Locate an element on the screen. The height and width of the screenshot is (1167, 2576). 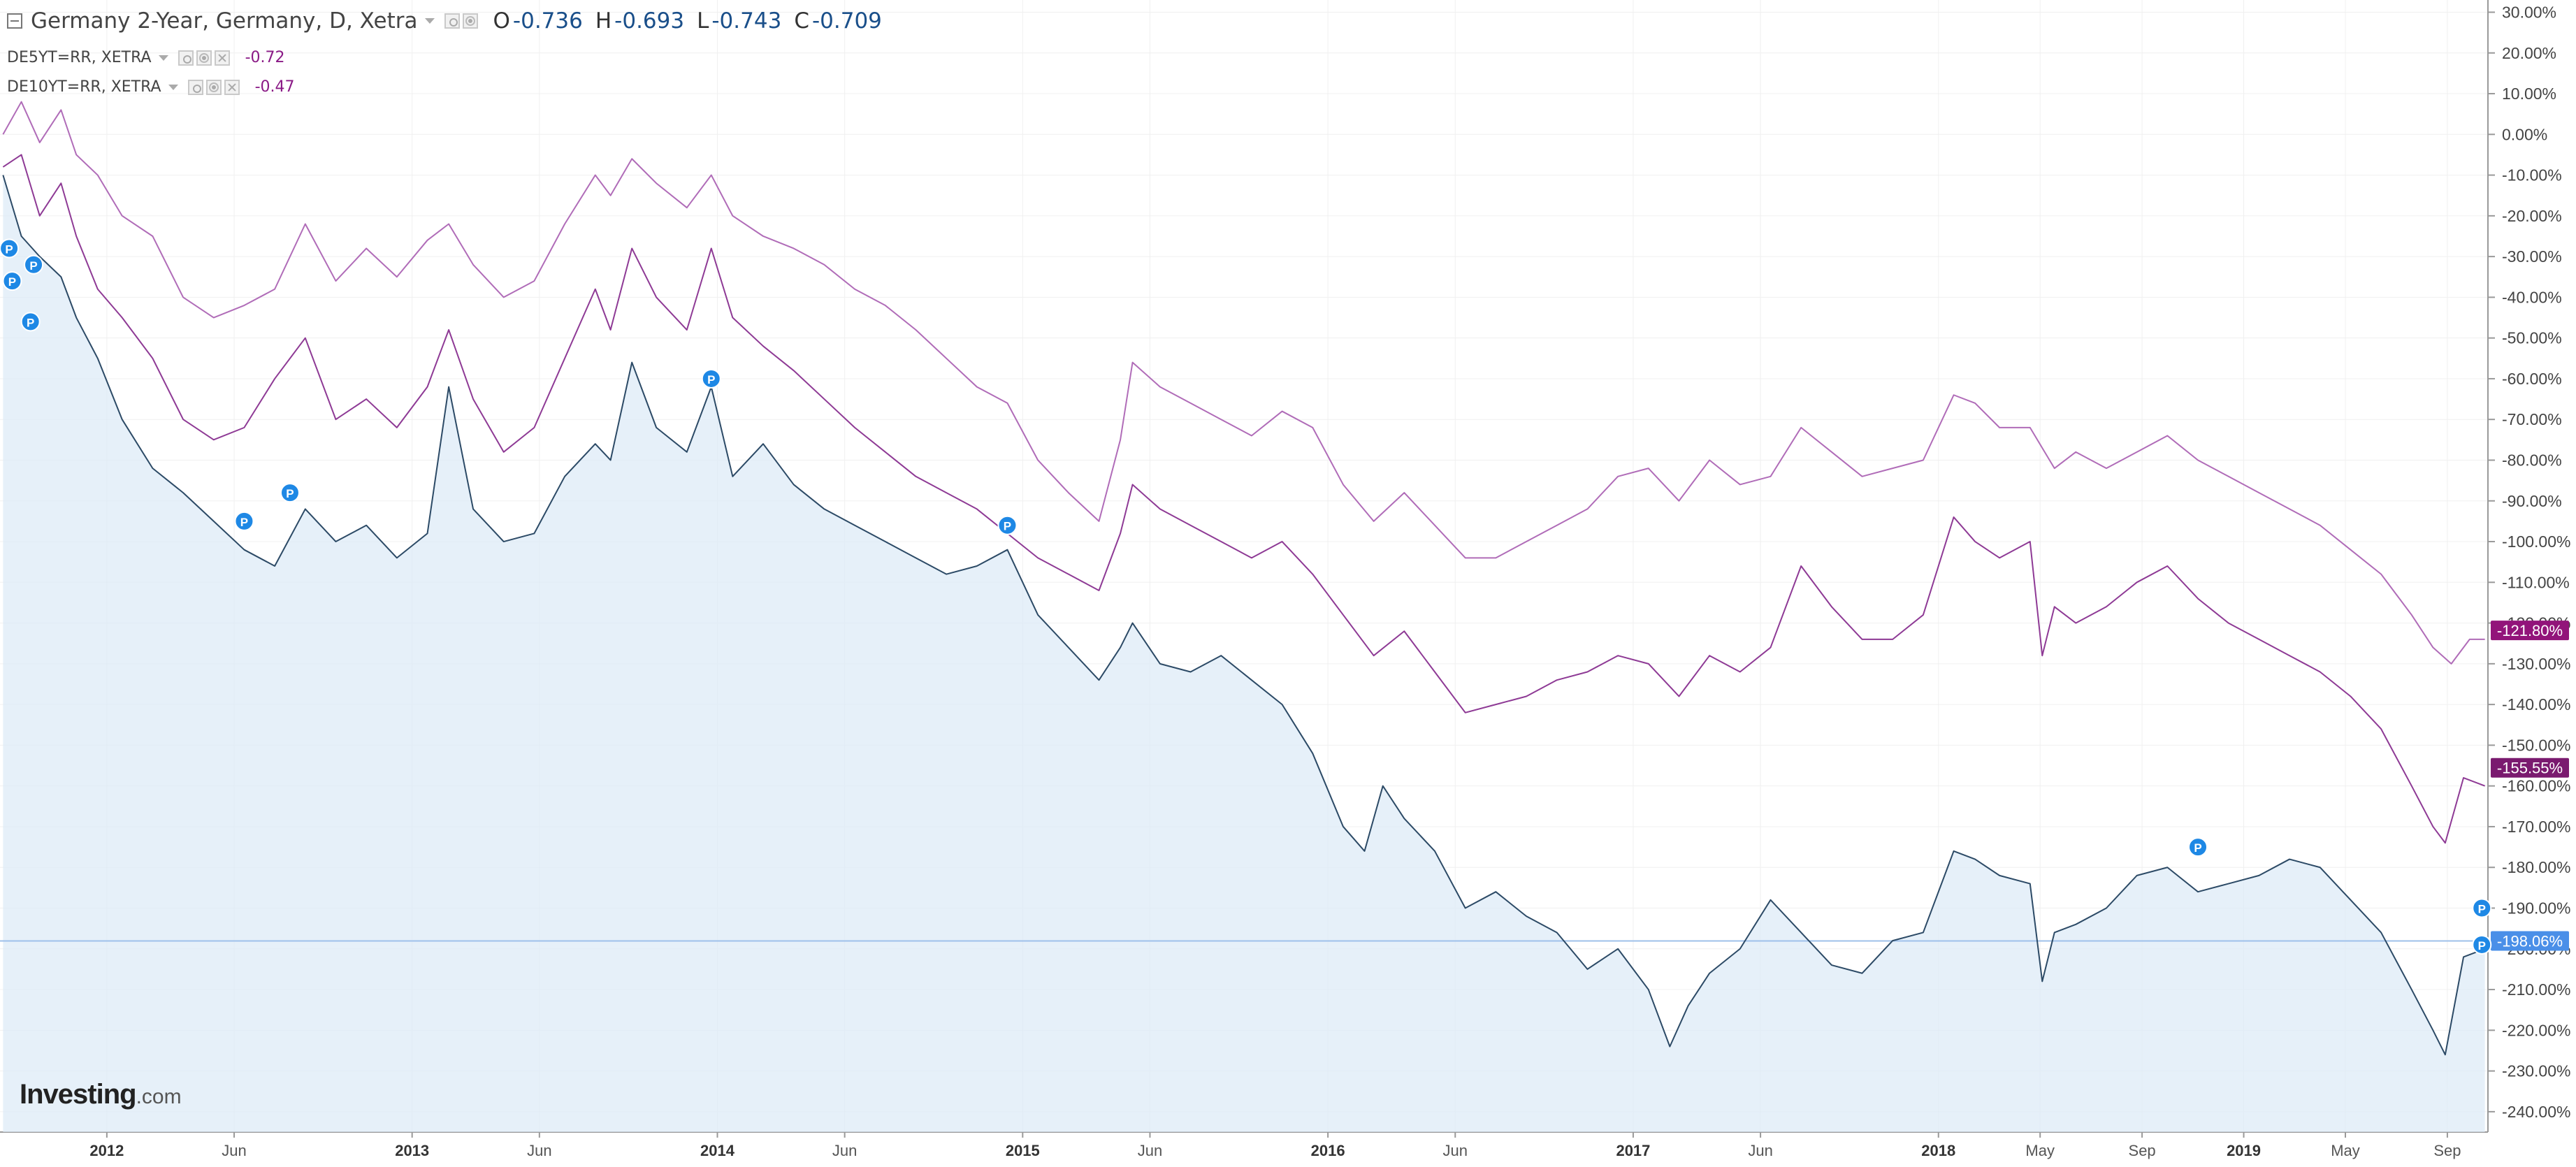
x-tick-label: 2018 is located at coordinates (1938, 1150).